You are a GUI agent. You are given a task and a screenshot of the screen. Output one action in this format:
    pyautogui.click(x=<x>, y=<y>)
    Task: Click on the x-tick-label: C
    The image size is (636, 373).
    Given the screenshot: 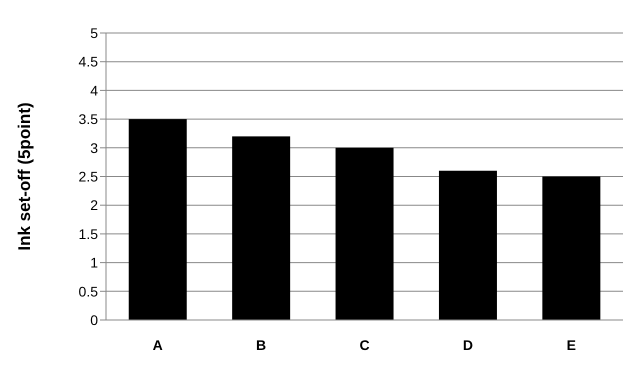 What is the action you would take?
    pyautogui.click(x=364, y=344)
    